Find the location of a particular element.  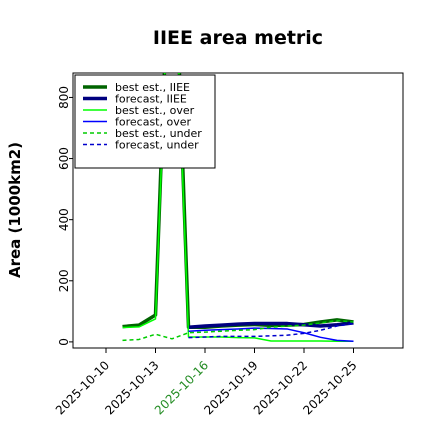

y-axis: 0 200 400 600 800 is located at coordinates (65, 216).